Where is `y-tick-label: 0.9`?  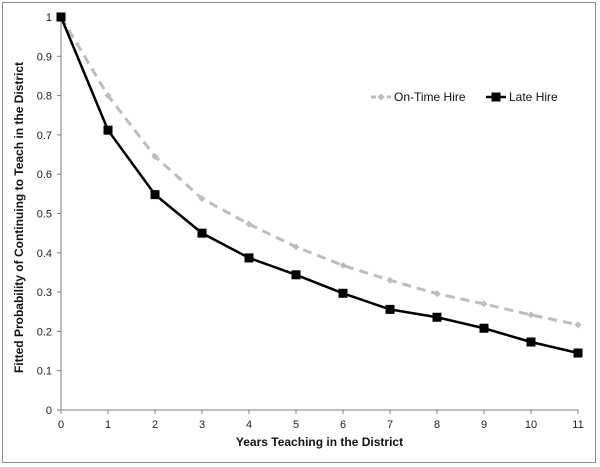 y-tick-label: 0.9 is located at coordinates (44, 57).